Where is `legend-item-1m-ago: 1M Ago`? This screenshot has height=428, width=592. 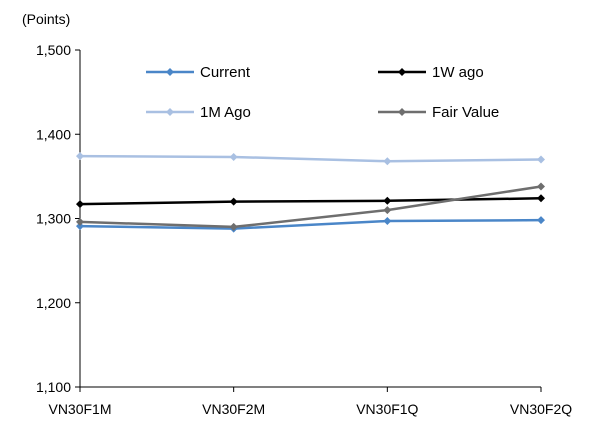 legend-item-1m-ago: 1M Ago is located at coordinates (198, 112).